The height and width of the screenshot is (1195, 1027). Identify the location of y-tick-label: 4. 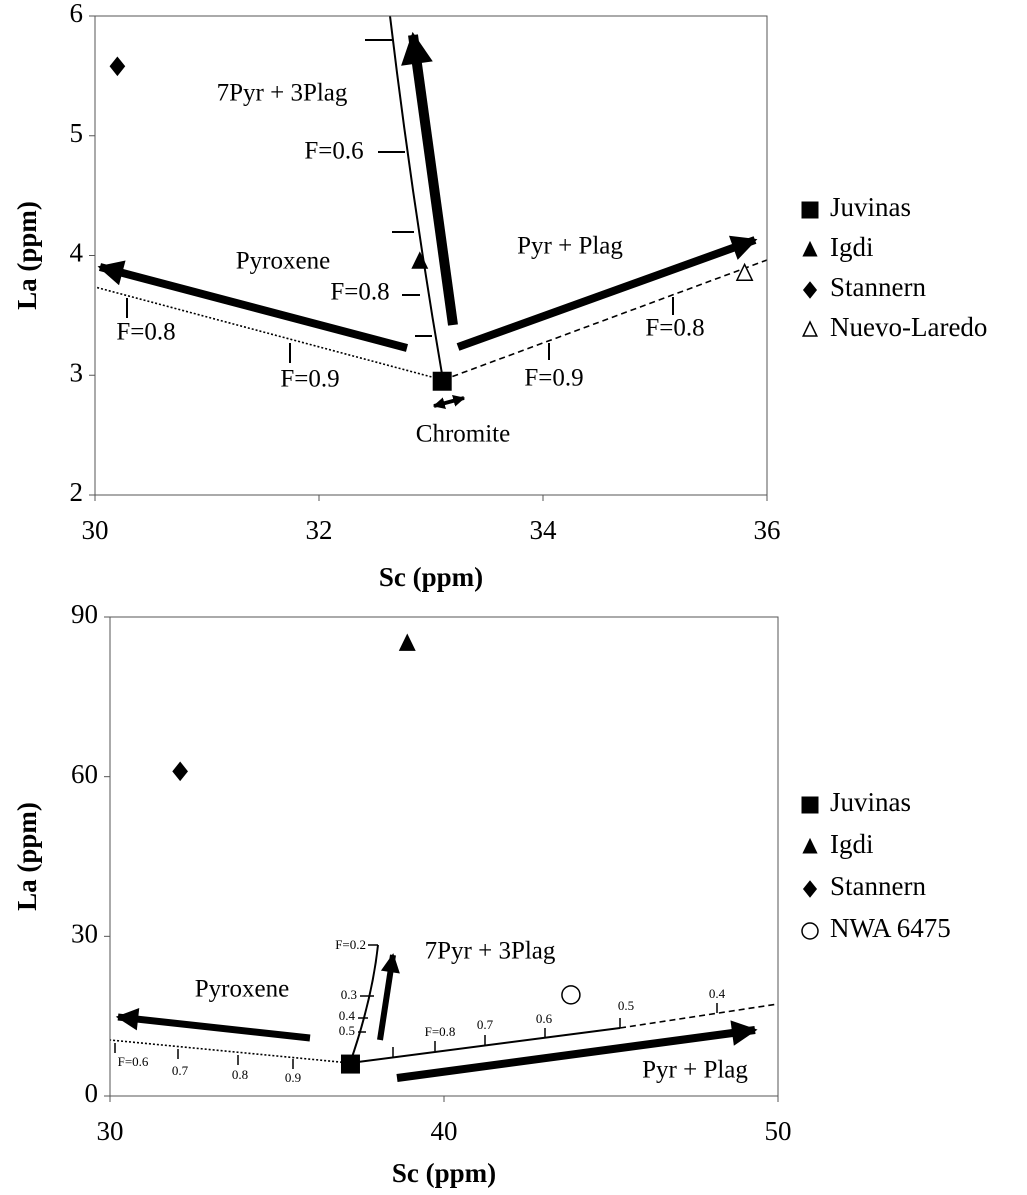
(77, 253).